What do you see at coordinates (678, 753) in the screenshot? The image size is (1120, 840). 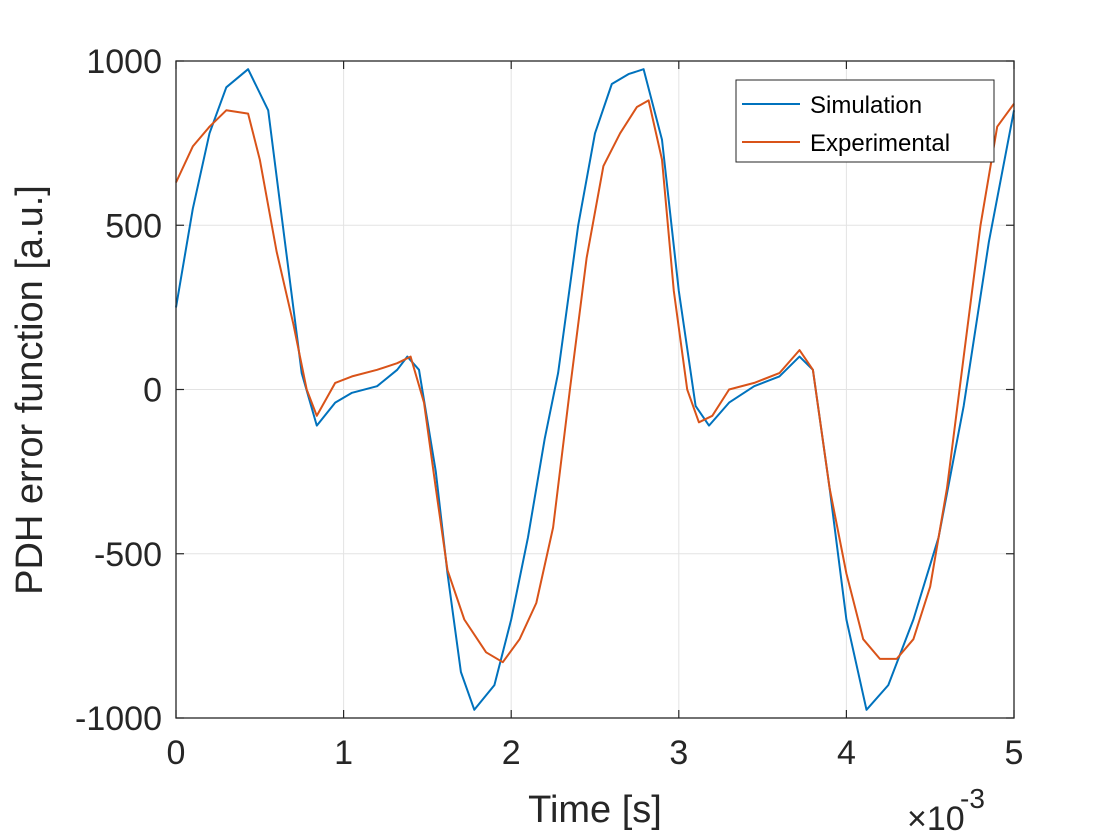 I see `x-tick-label: 3` at bounding box center [678, 753].